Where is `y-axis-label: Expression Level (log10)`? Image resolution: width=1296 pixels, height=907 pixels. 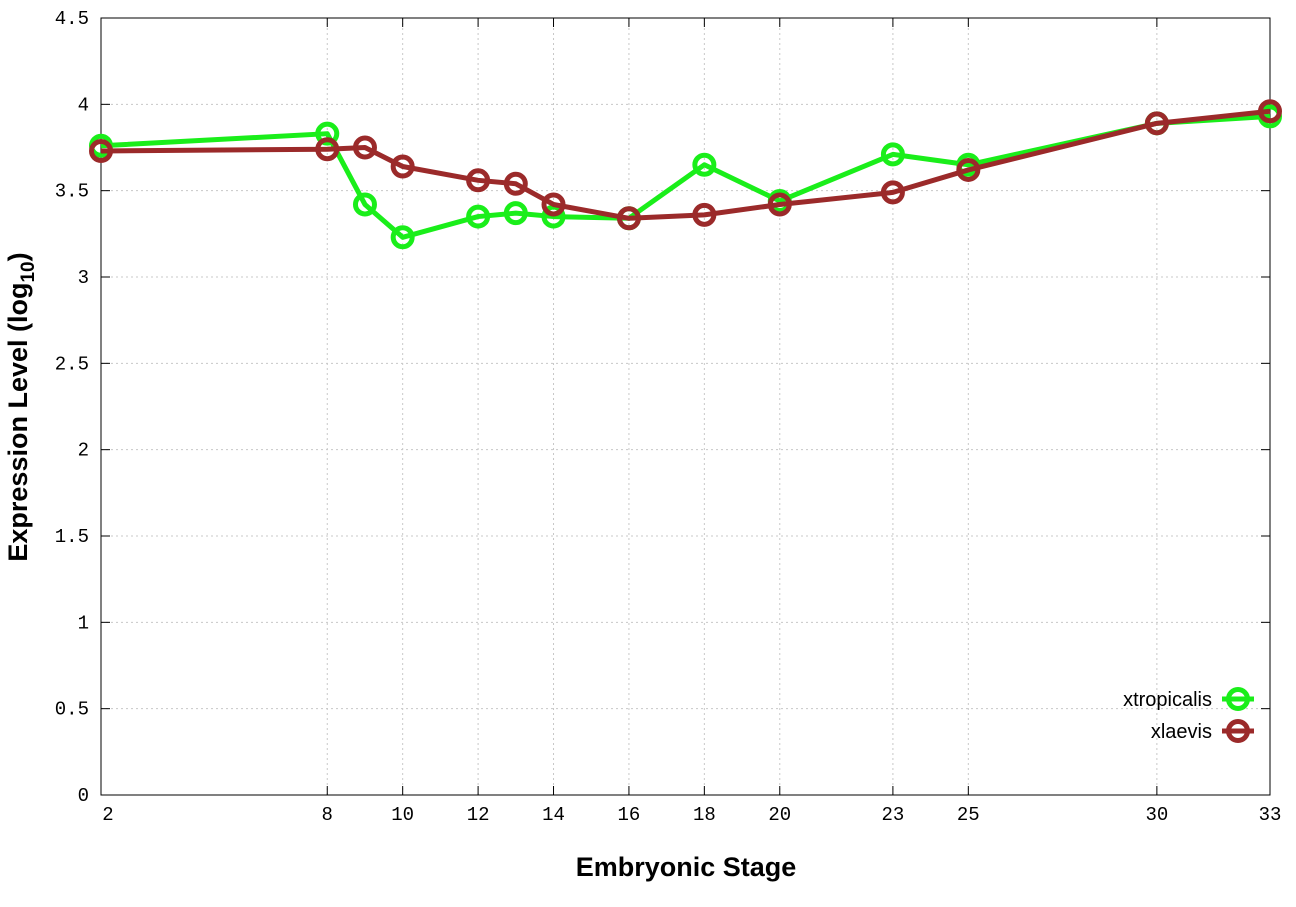
y-axis-label: Expression Level (log10) is located at coordinates (21, 406).